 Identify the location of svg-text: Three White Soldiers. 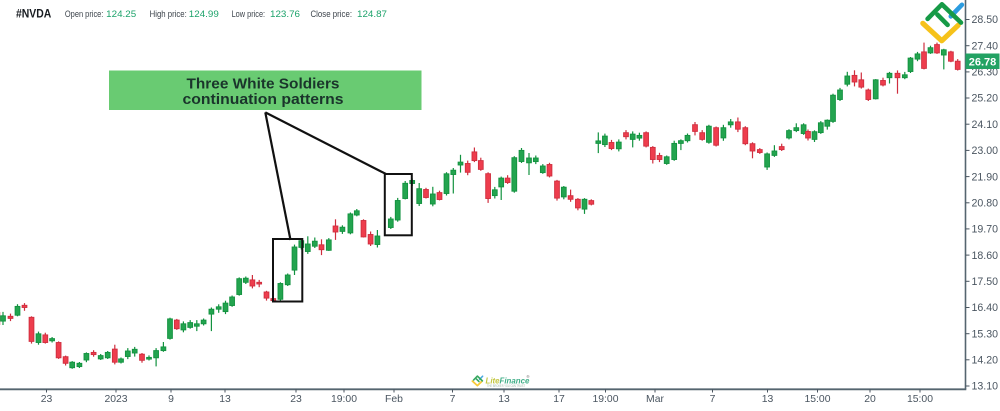
(263, 84).